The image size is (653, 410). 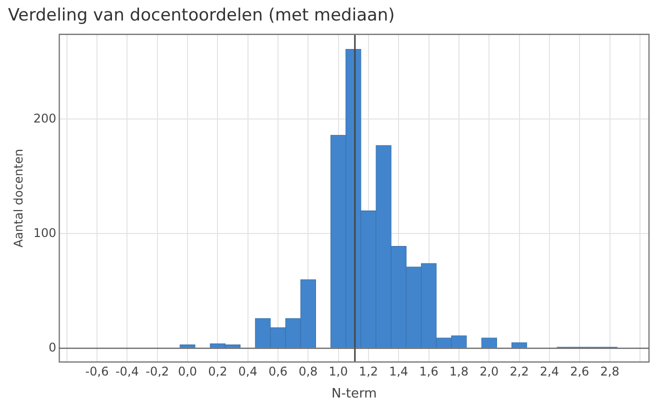 What do you see at coordinates (519, 371) in the screenshot?
I see `x-tick-label: 2,2` at bounding box center [519, 371].